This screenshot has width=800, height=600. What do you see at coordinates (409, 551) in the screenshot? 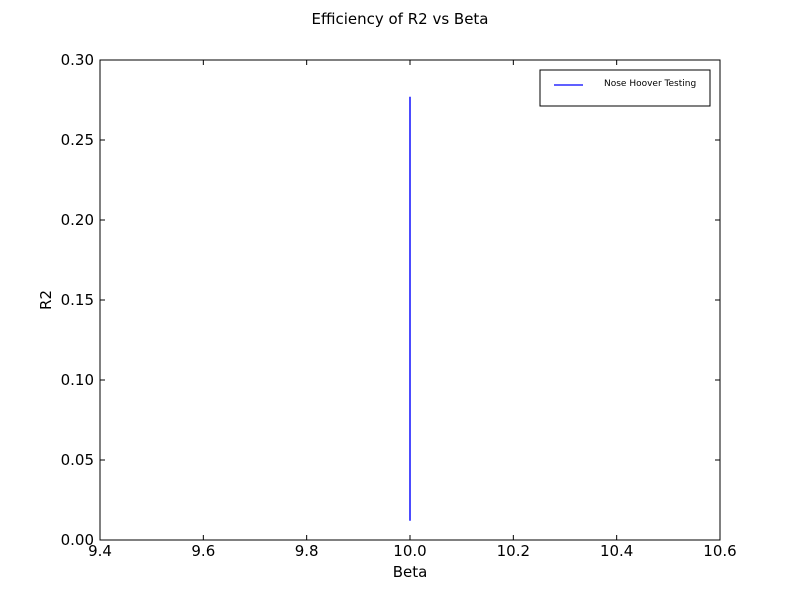
I see `x-tick-label: 10.0` at bounding box center [409, 551].